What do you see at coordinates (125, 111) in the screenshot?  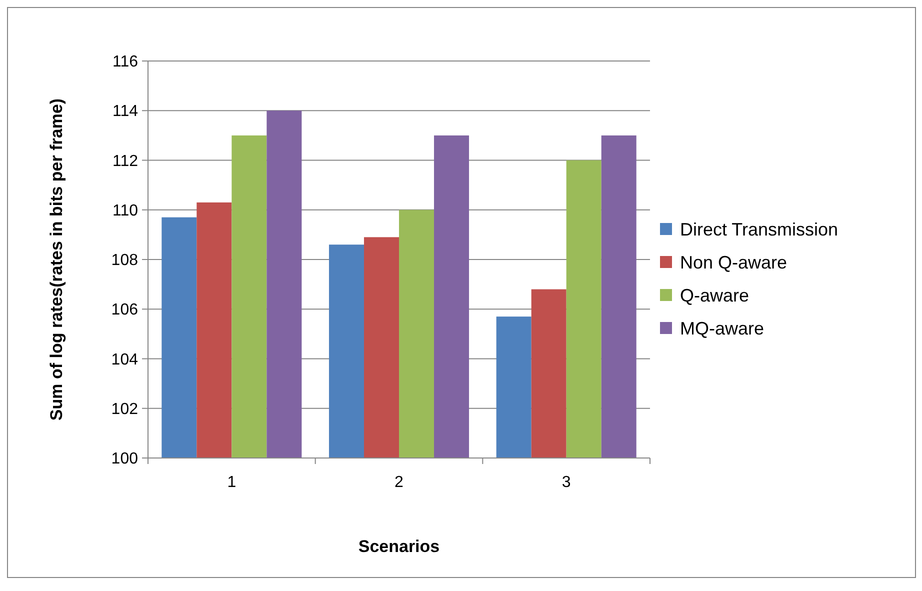 I see `y-tick-label: 114` at bounding box center [125, 111].